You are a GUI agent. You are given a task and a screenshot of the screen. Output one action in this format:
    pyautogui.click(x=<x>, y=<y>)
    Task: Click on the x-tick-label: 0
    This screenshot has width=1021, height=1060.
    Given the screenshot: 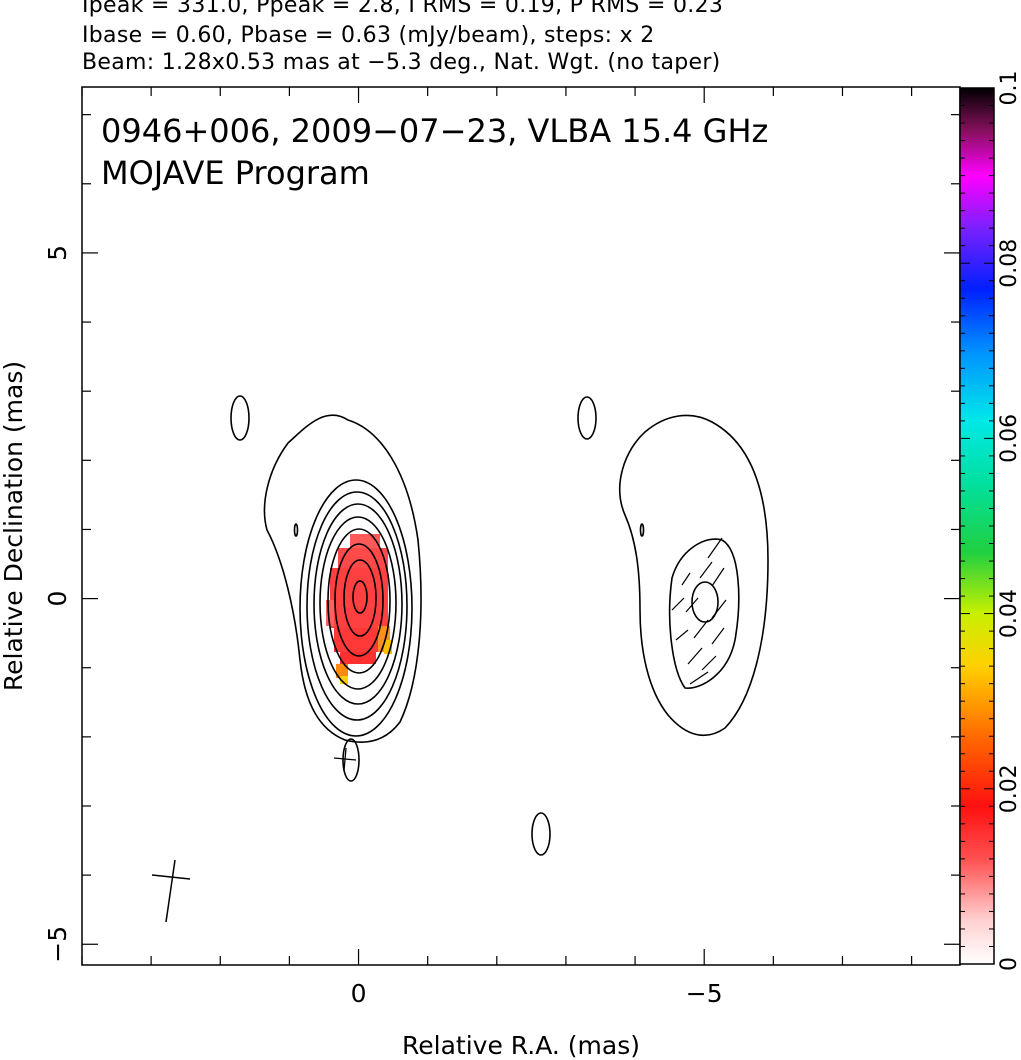 What is the action you would take?
    pyautogui.click(x=359, y=993)
    